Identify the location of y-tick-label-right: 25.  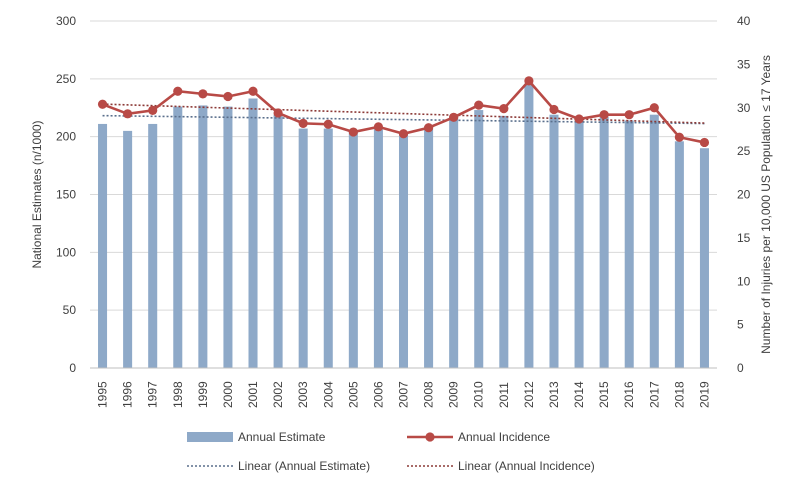
(744, 151).